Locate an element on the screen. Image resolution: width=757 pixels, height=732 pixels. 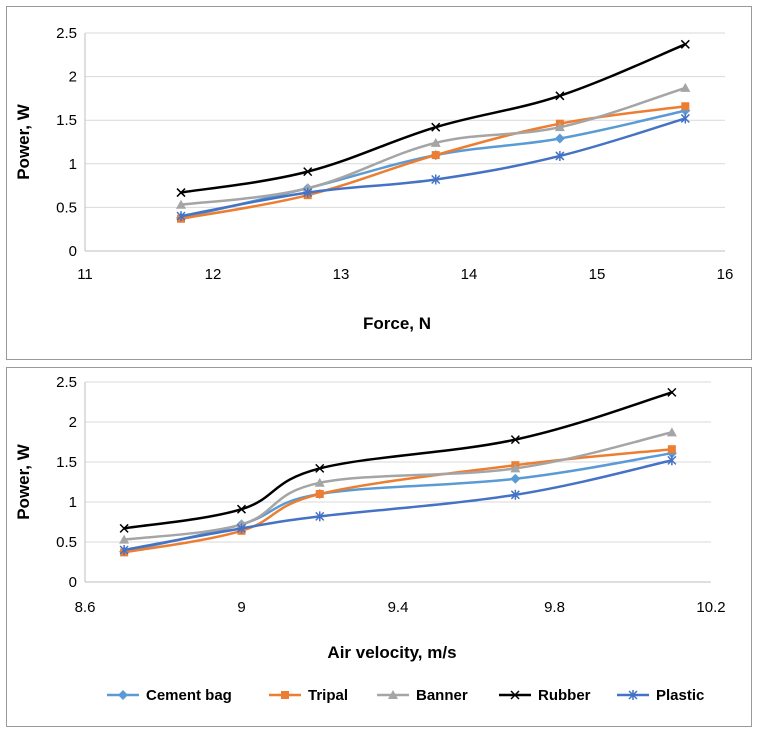
velocity-chart-line-tripal is located at coordinates (398, 500).